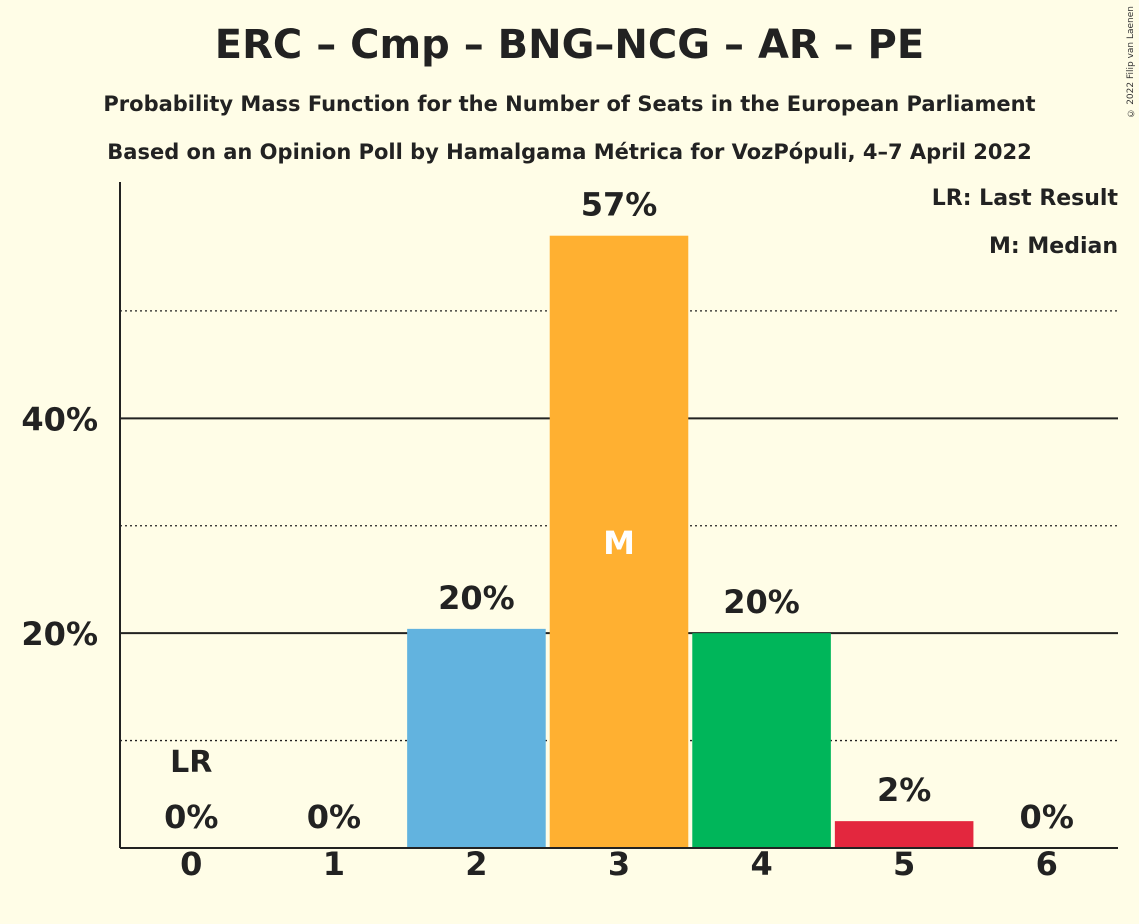 This screenshot has height=924, width=1139. Describe the element at coordinates (619, 205) in the screenshot. I see `data-label: 57%` at that location.